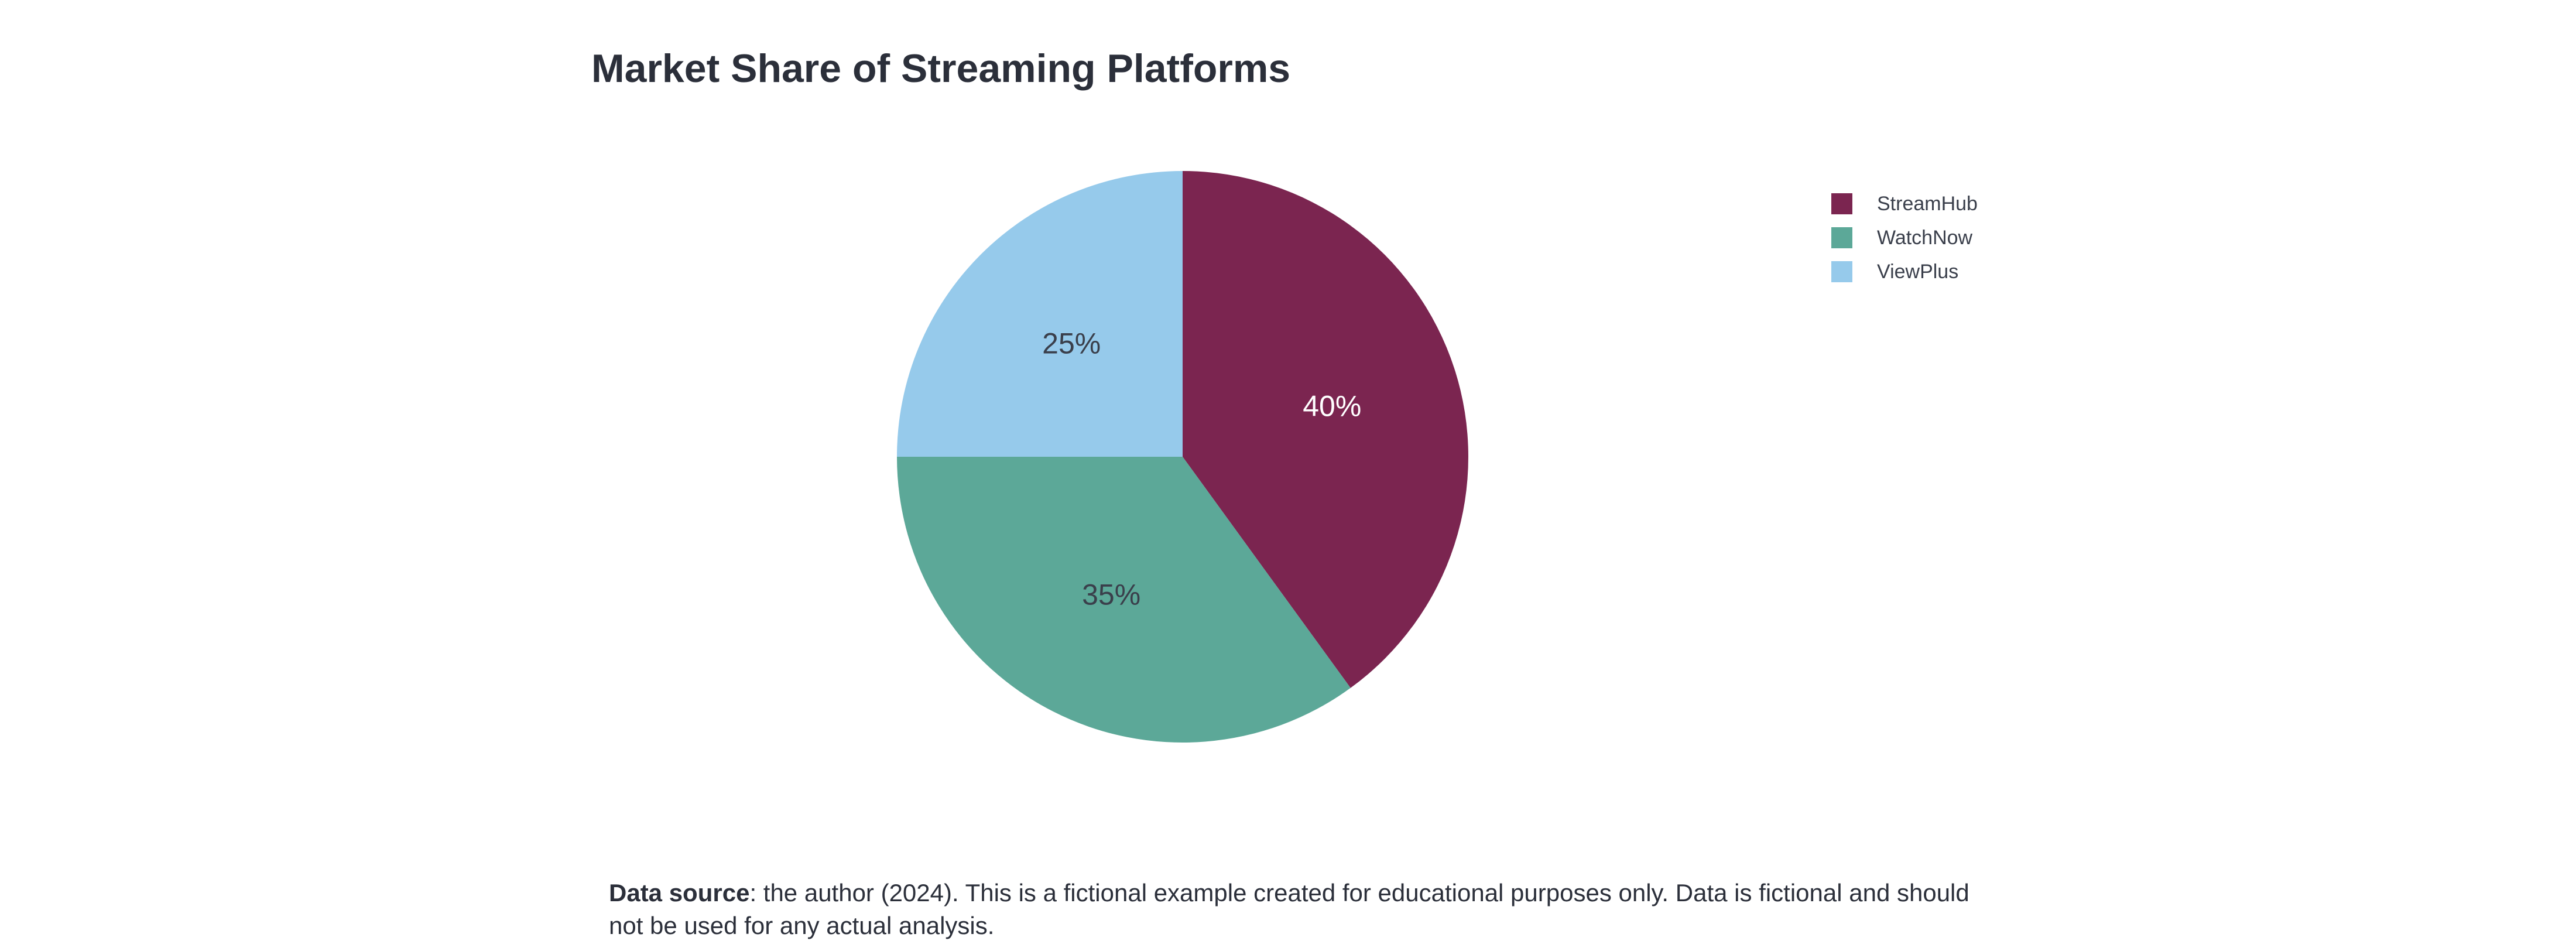 This screenshot has height=951, width=2576. What do you see at coordinates (1927, 203) in the screenshot?
I see `legend-label-streamhub: StreamHub` at bounding box center [1927, 203].